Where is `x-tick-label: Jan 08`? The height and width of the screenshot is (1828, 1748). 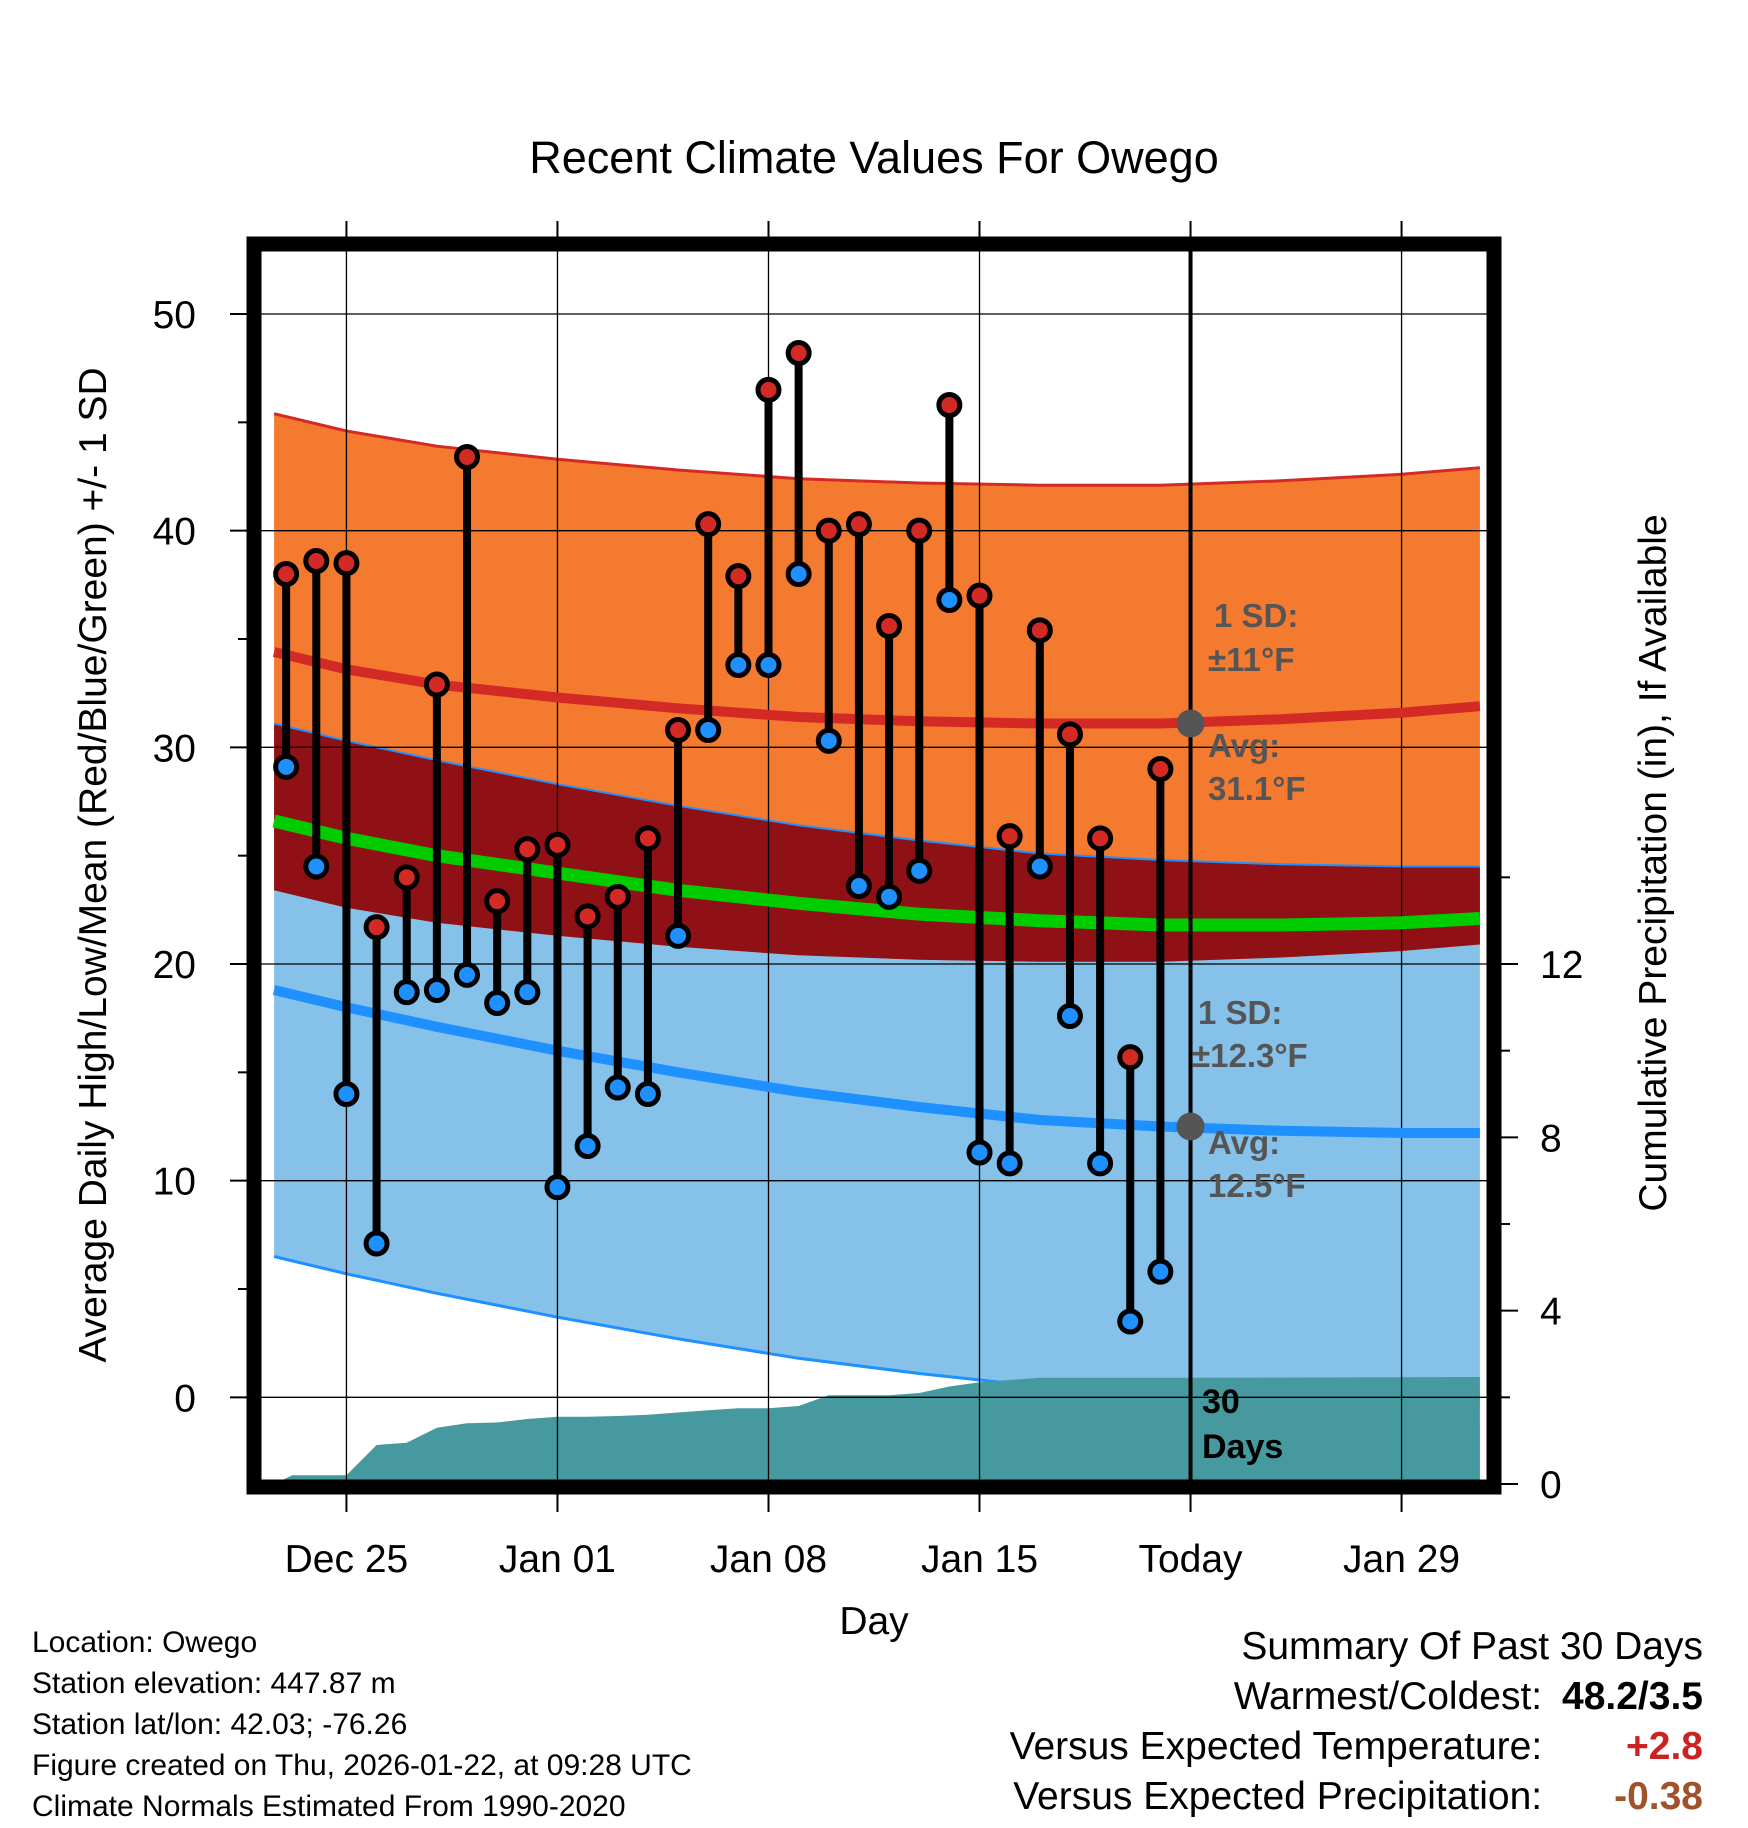 x-tick-label: Jan 08 is located at coordinates (768, 1559).